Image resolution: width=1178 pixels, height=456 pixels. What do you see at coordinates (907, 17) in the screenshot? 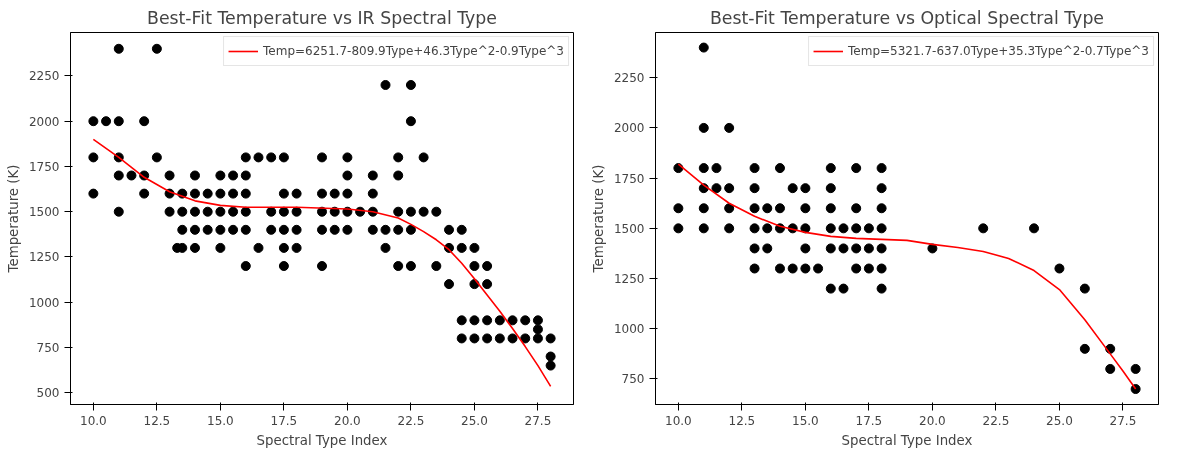
I see `chart-title: Best-Fit Temperature vs Optical Spectral Type` at bounding box center [907, 17].